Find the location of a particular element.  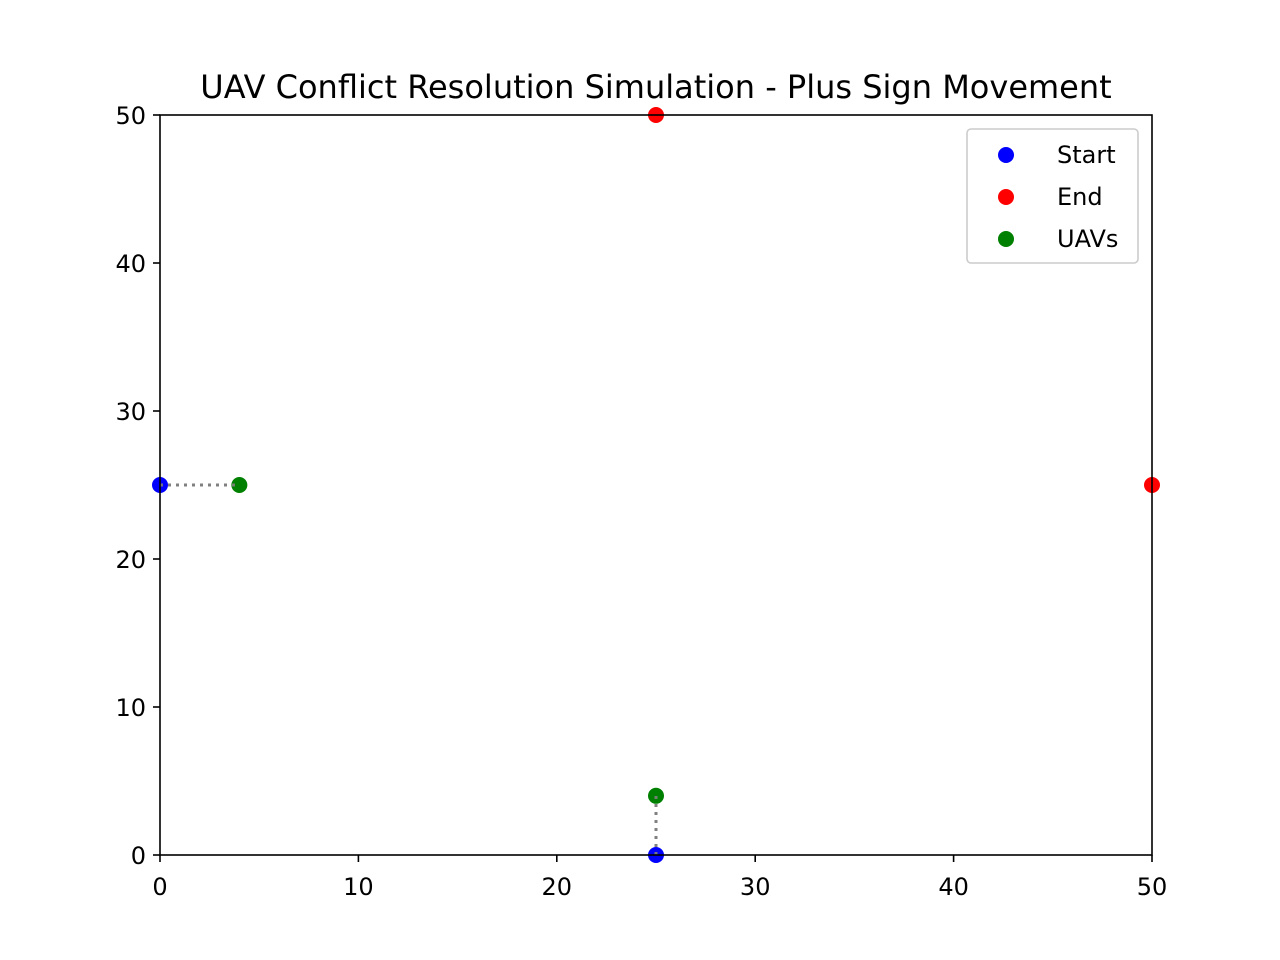

y-tick-label: 20 is located at coordinates (130, 560).